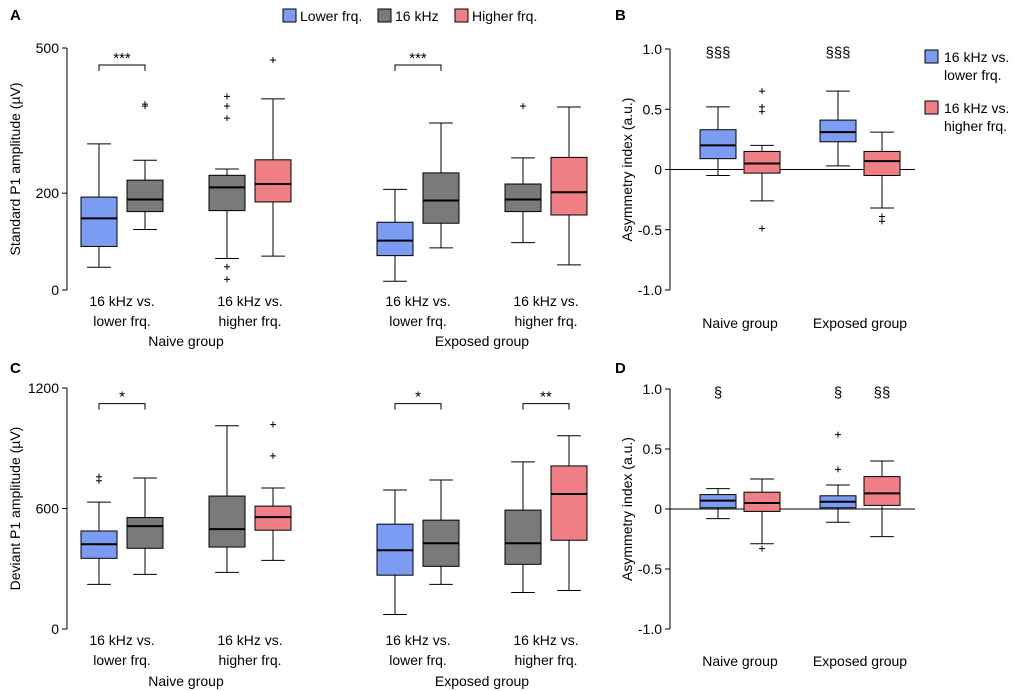 This screenshot has height=691, width=1017. I want to click on legend-swatch-vs-lower, so click(931, 56).